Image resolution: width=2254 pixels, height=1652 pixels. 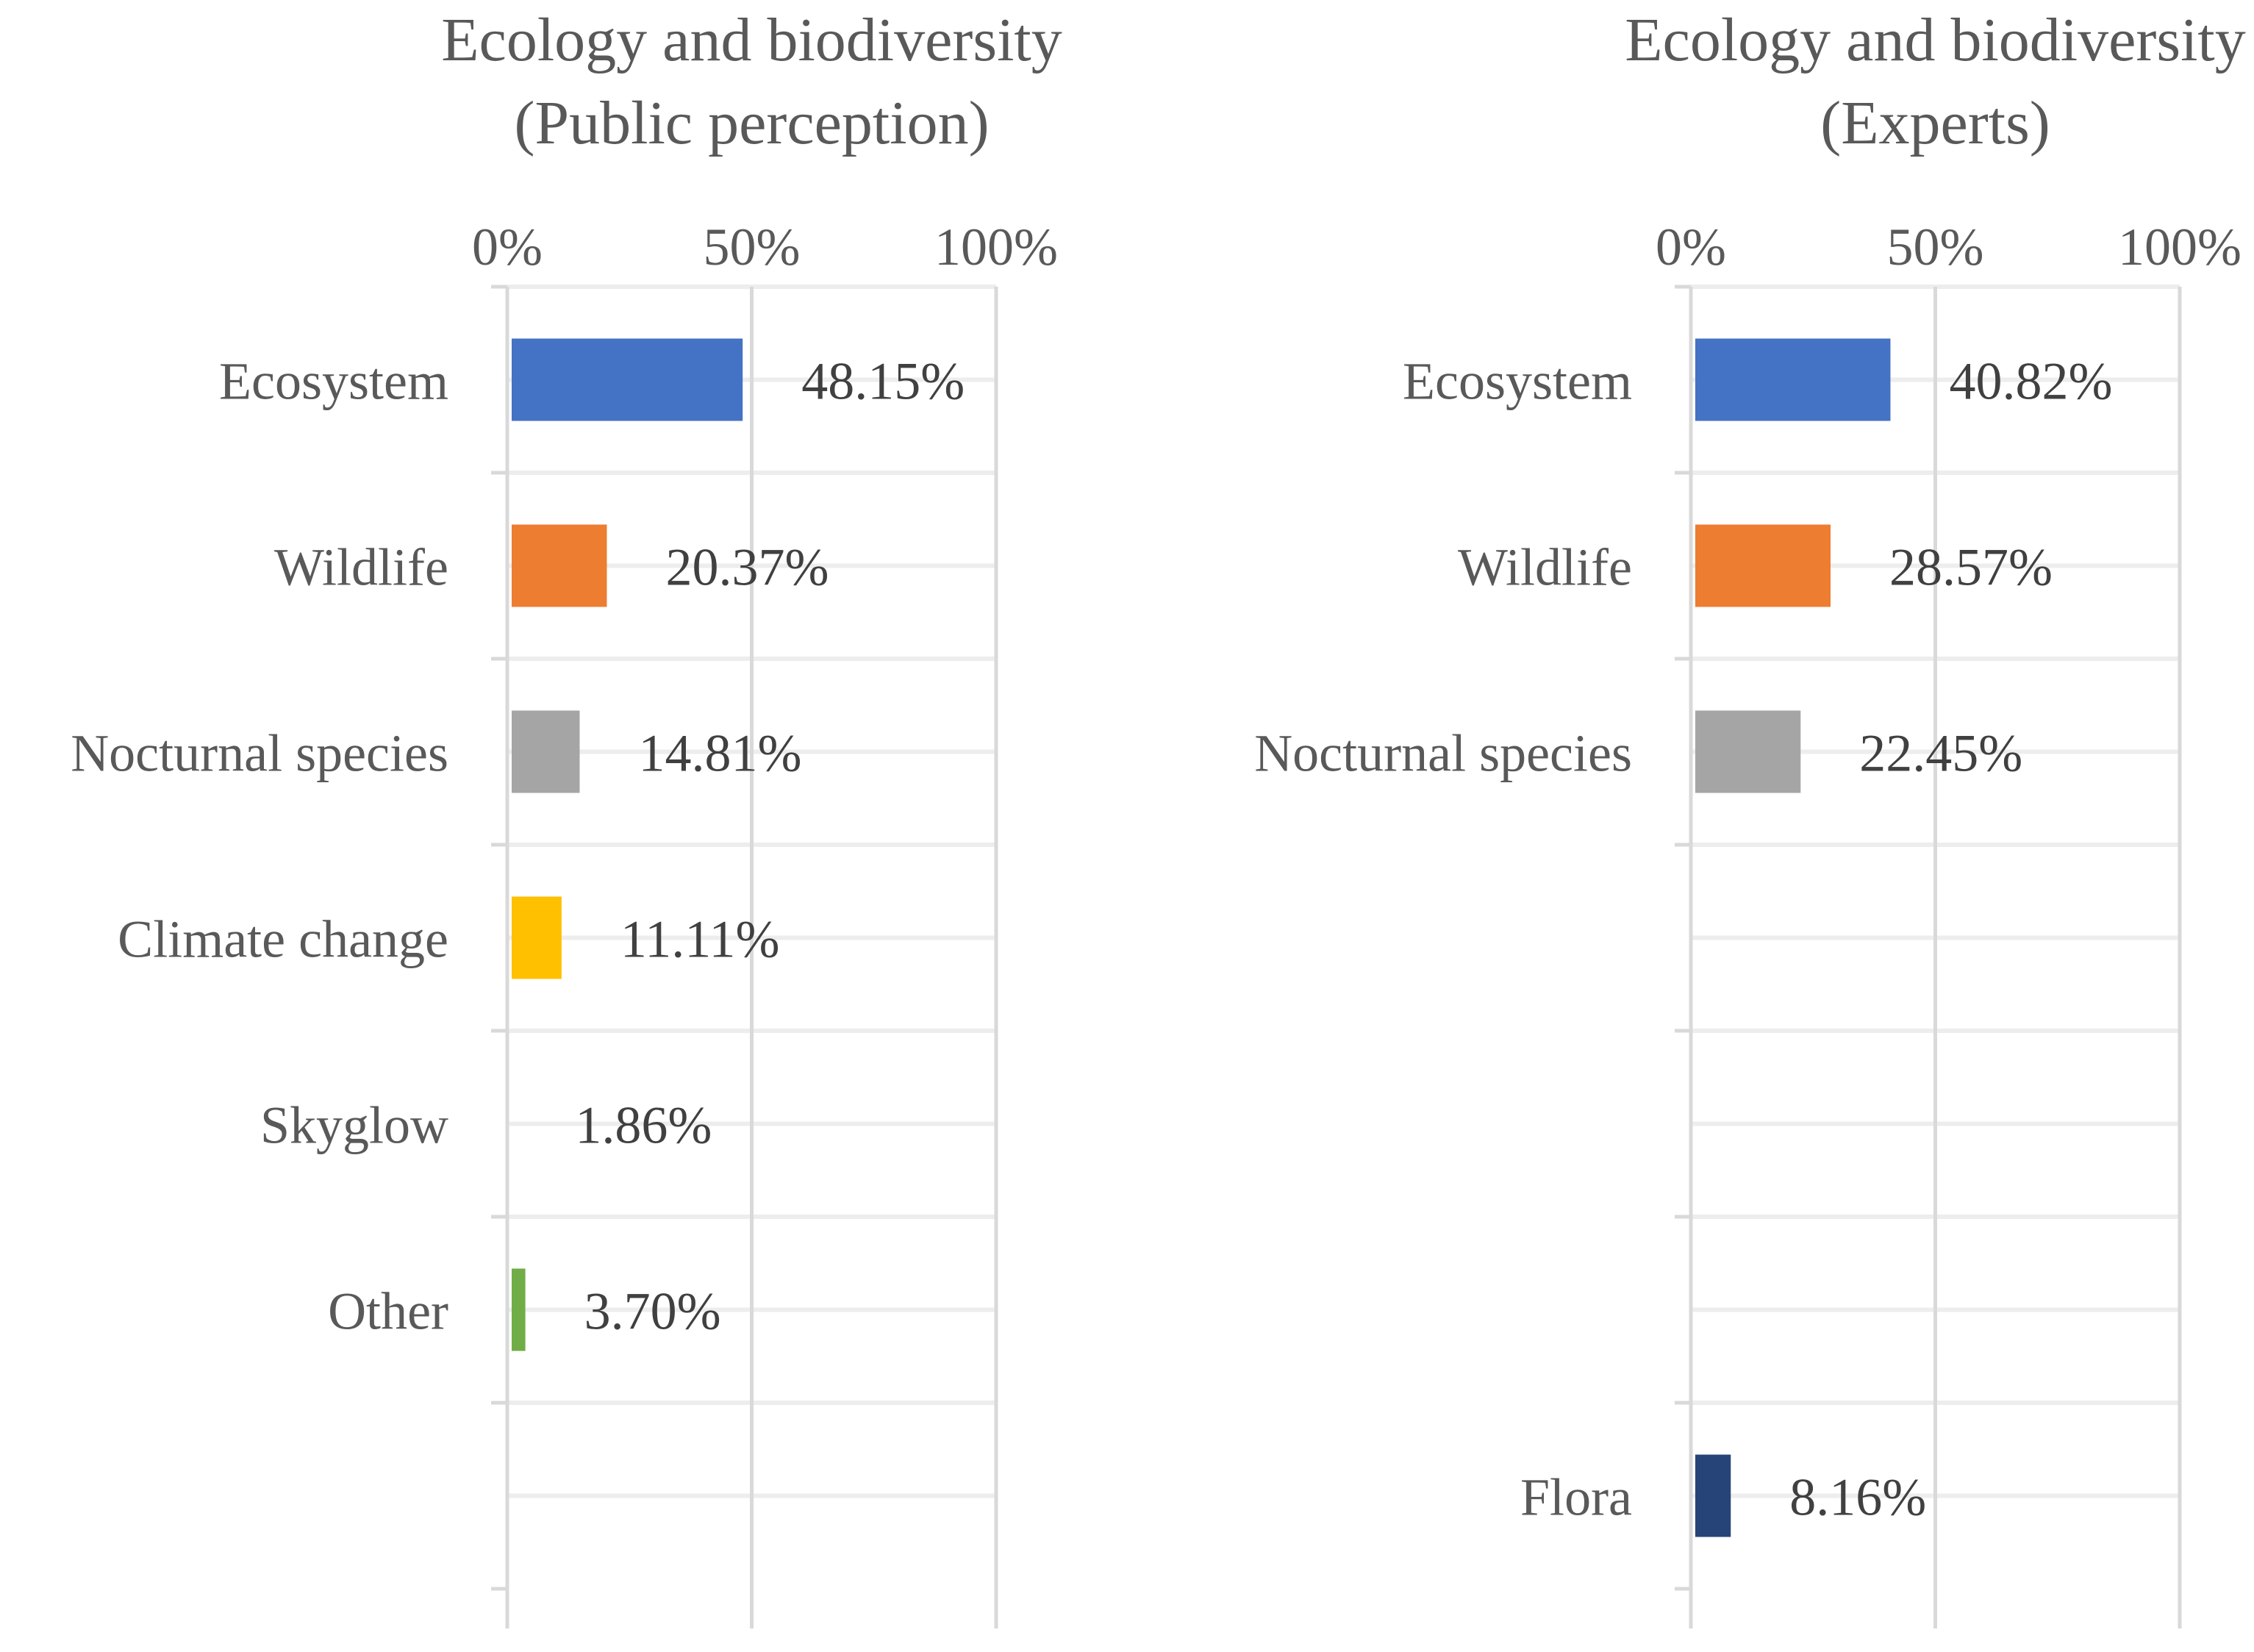 What do you see at coordinates (1940, 753) in the screenshot?
I see `data-label: 22.45%` at bounding box center [1940, 753].